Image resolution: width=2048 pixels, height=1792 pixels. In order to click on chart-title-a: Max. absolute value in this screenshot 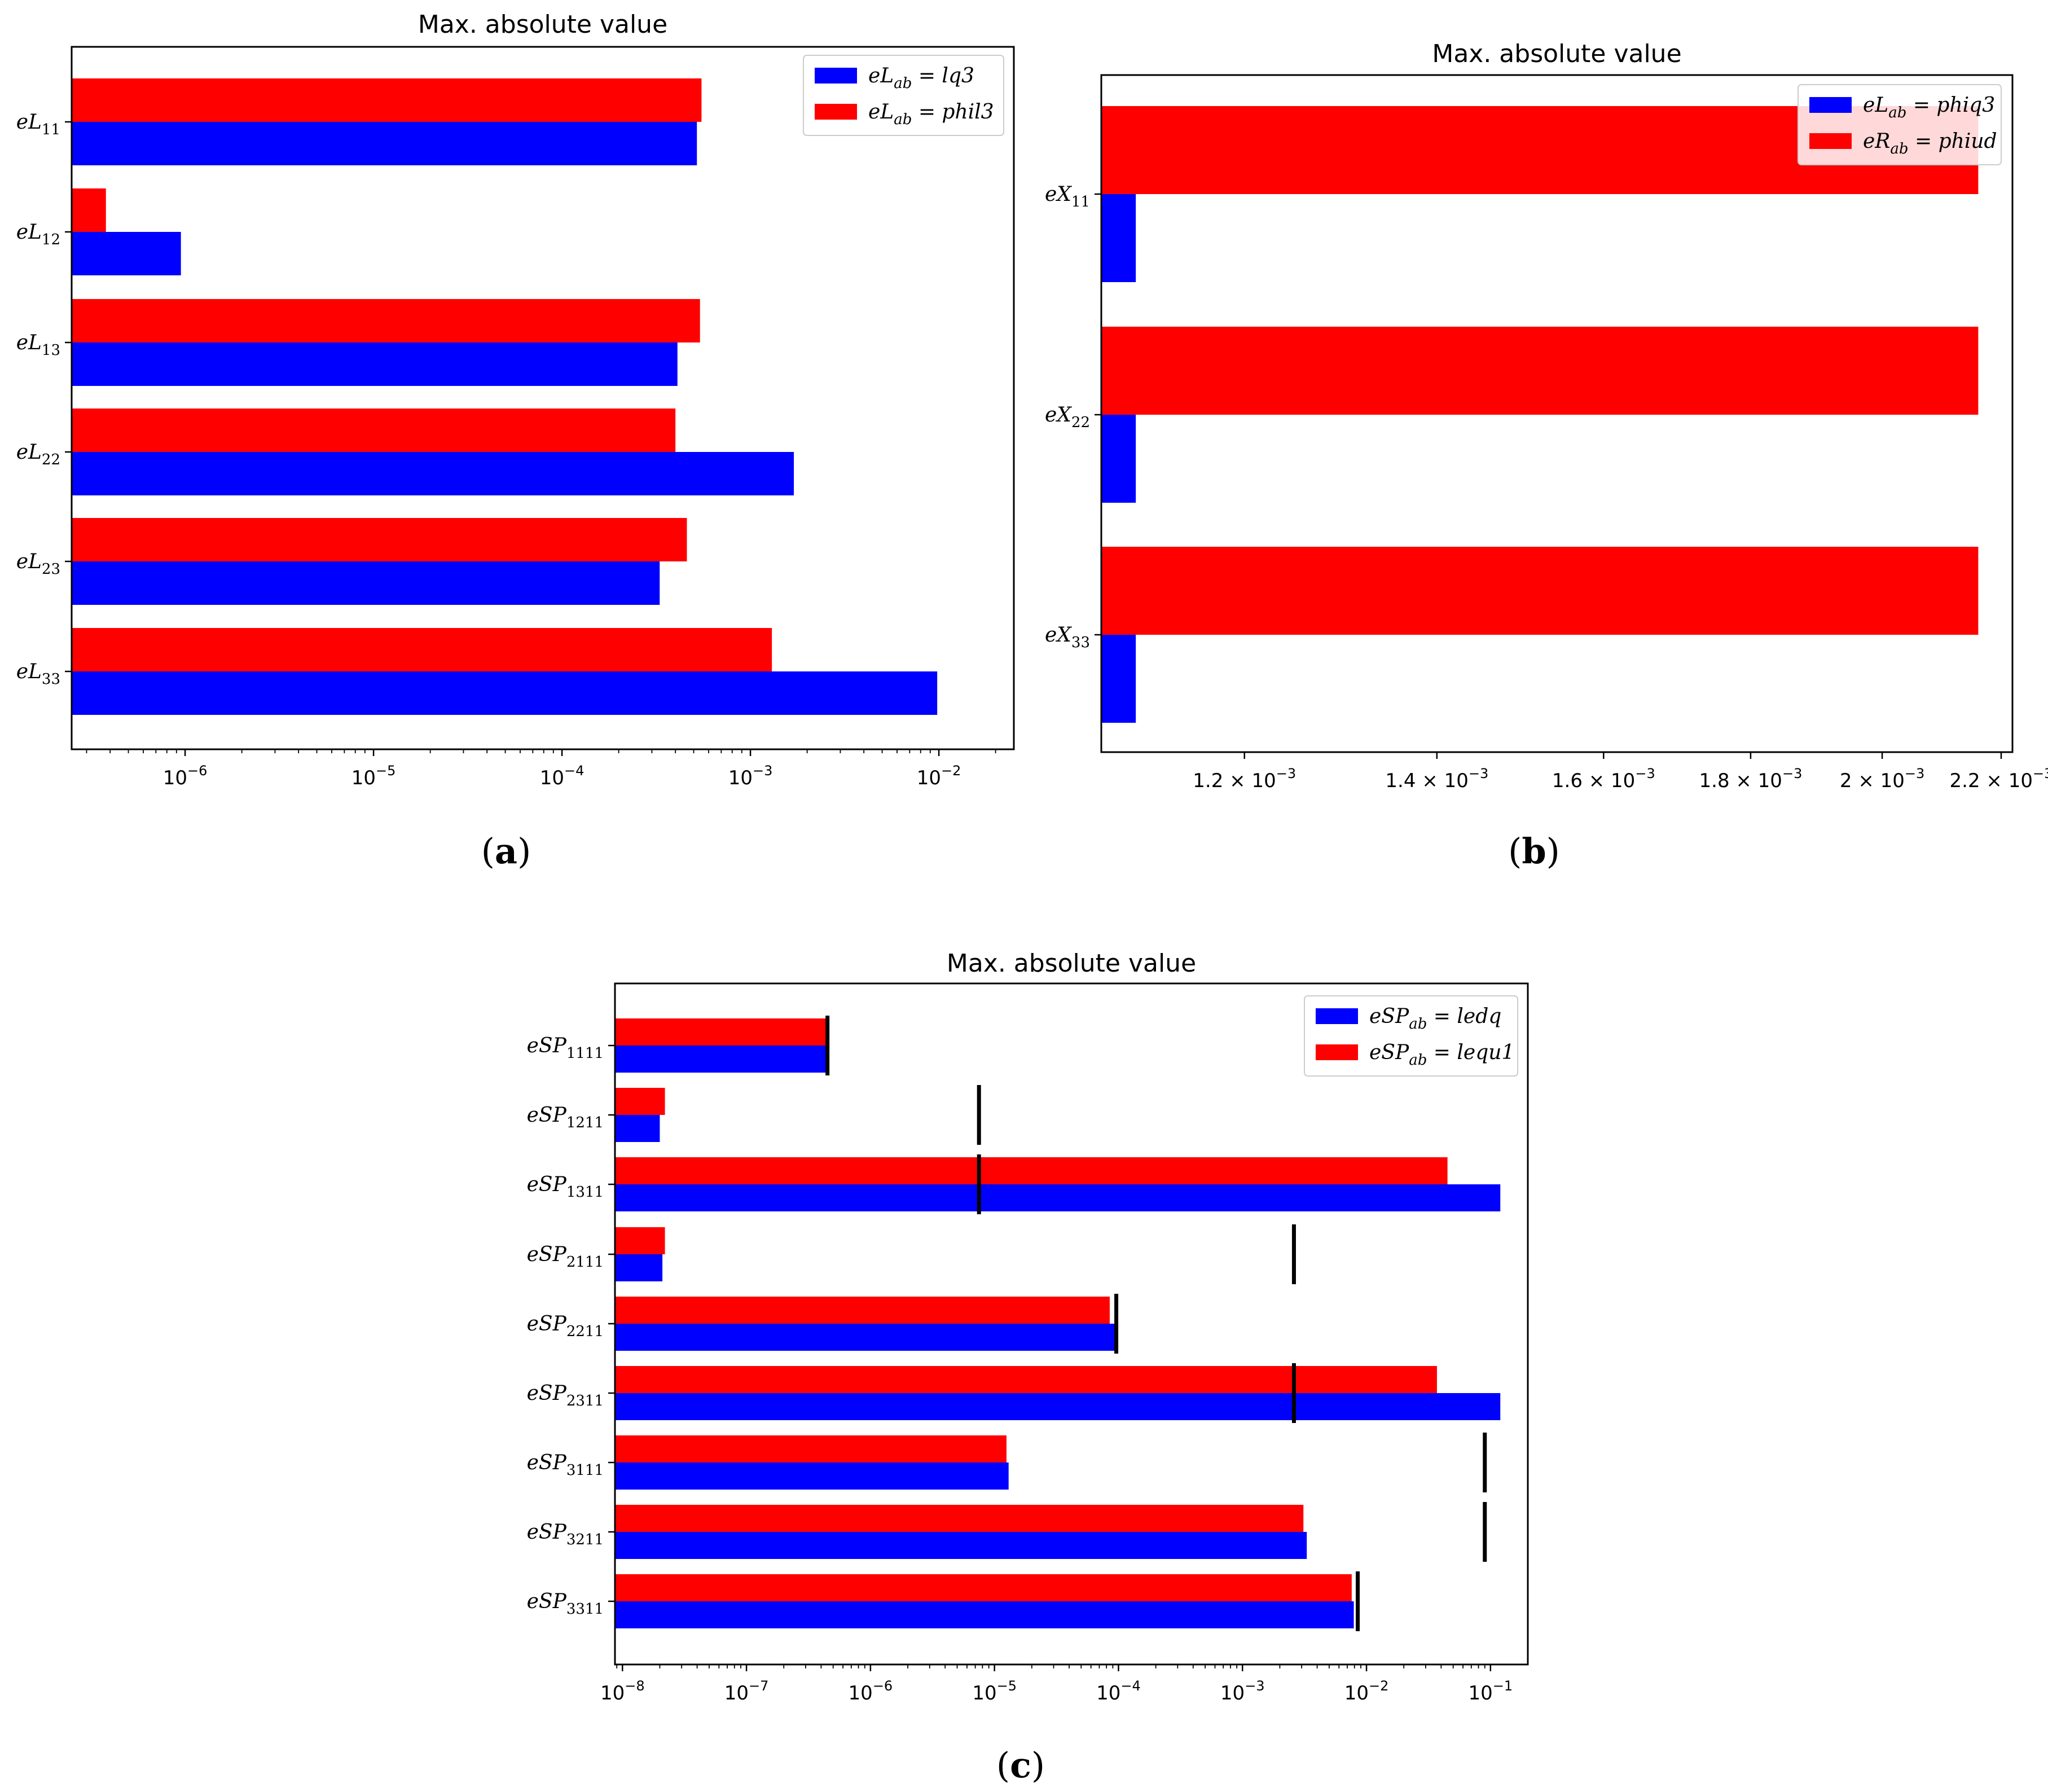, I will do `click(542, 24)`.